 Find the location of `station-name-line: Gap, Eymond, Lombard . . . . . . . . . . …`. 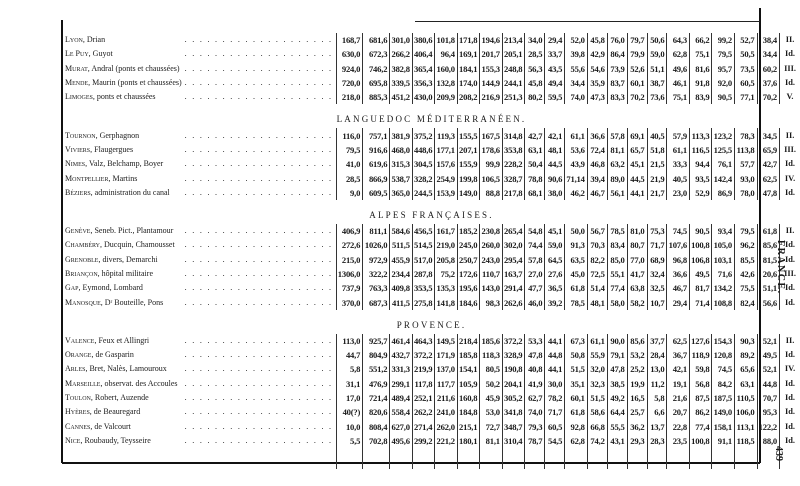

station-name-line: Gap, Eymond, Lombard . . . . . . . . . . … is located at coordinates (200, 288).